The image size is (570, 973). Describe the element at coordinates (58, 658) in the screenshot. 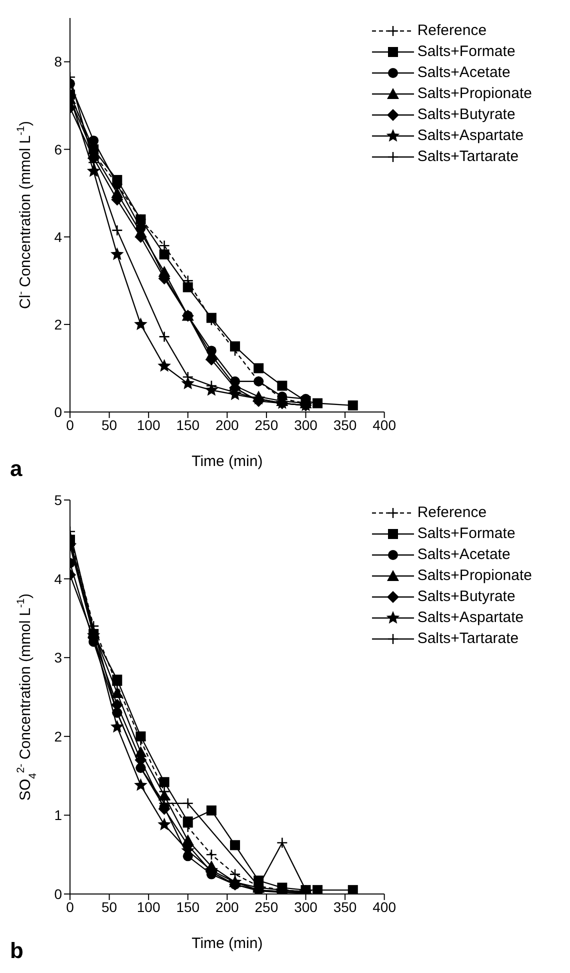

I see `y-tick-label: 3` at that location.